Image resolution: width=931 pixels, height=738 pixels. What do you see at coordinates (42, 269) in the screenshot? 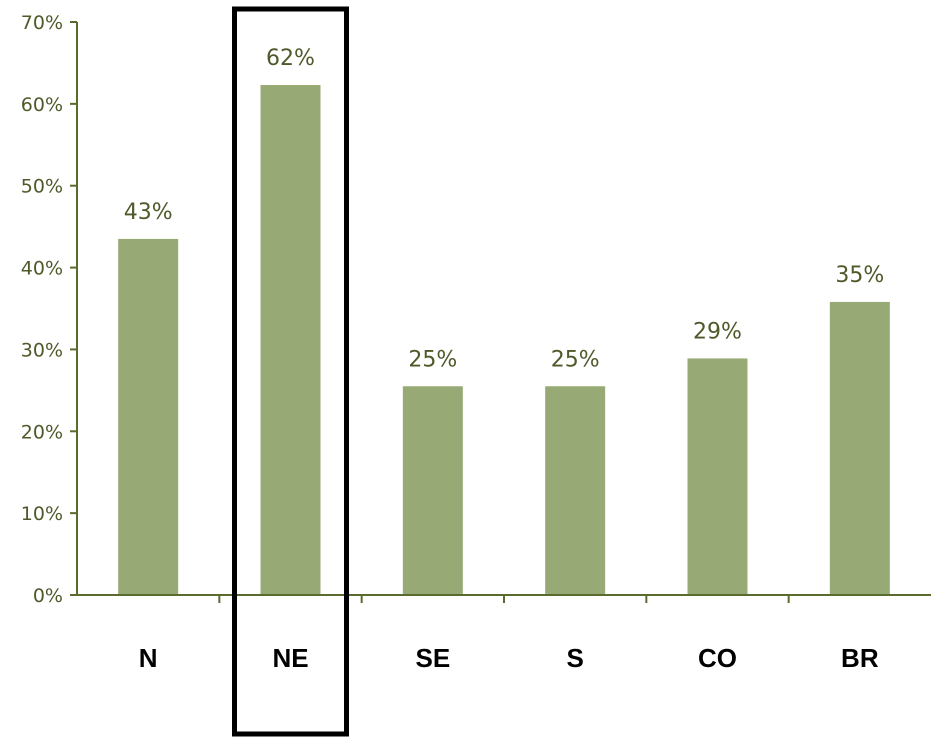
I see `y-tick-label: 40%` at bounding box center [42, 269].